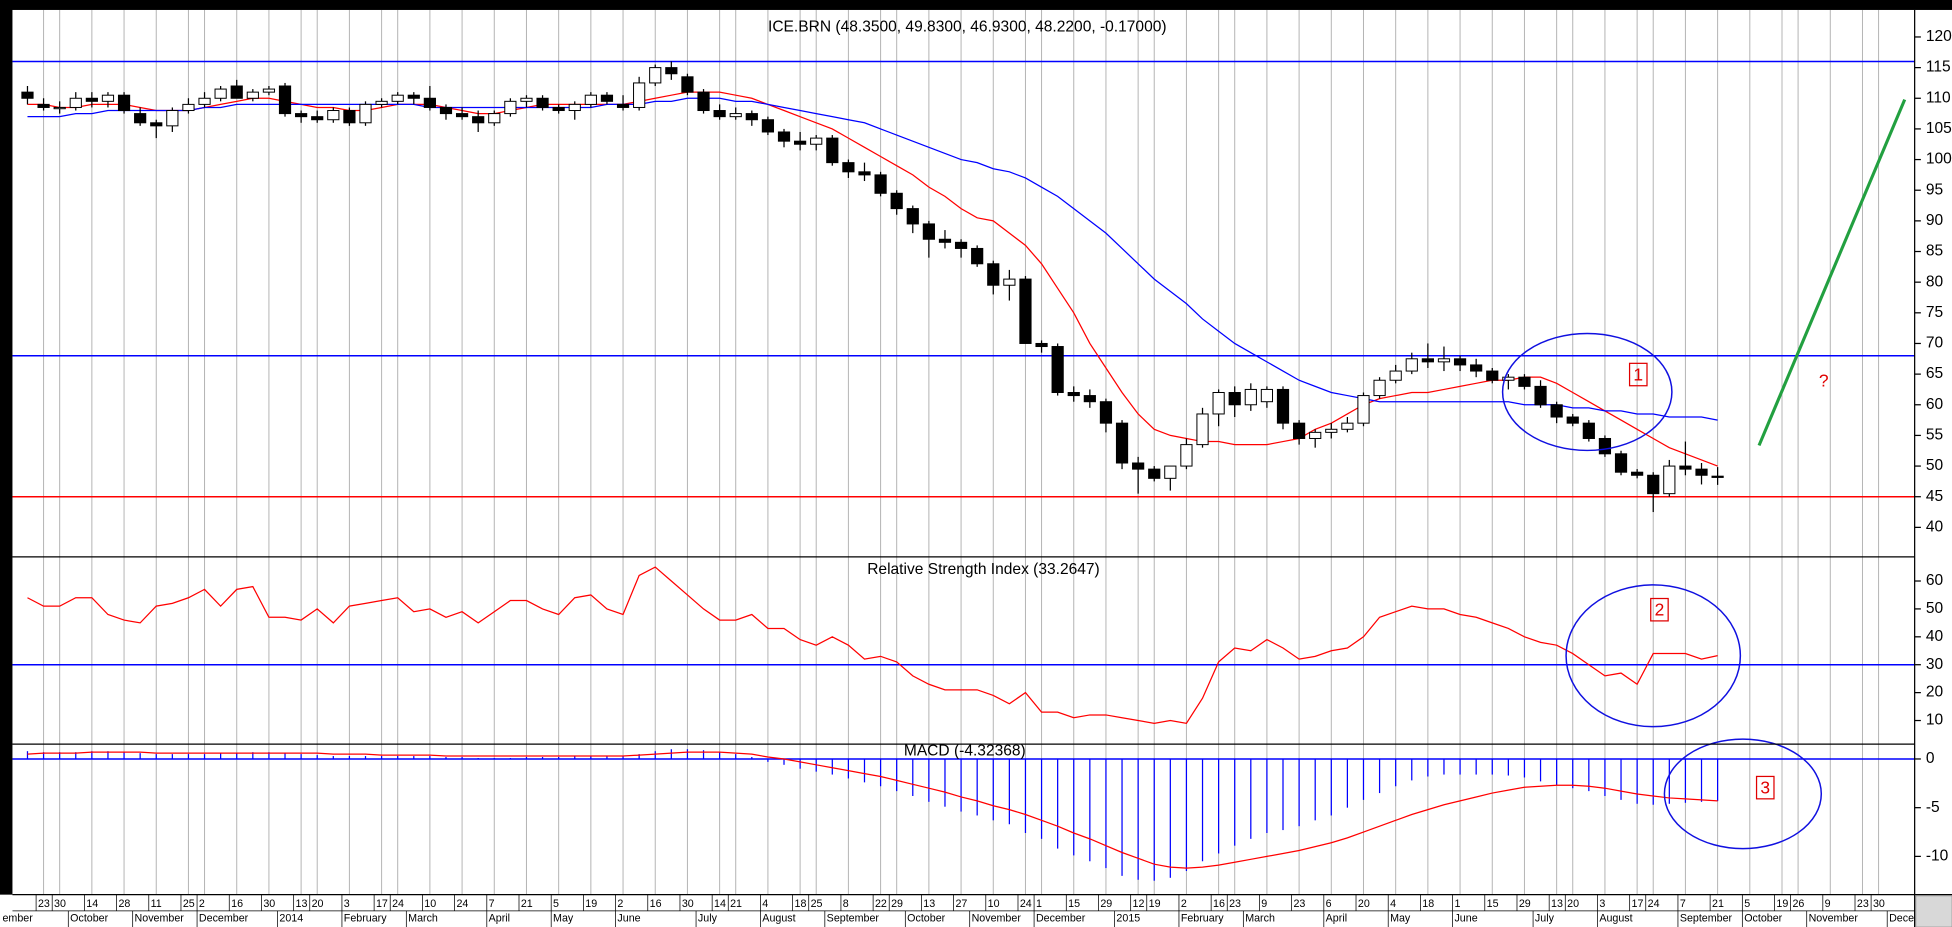 The height and width of the screenshot is (927, 1952). I want to click on y-tick-label: 95, so click(1934, 189).